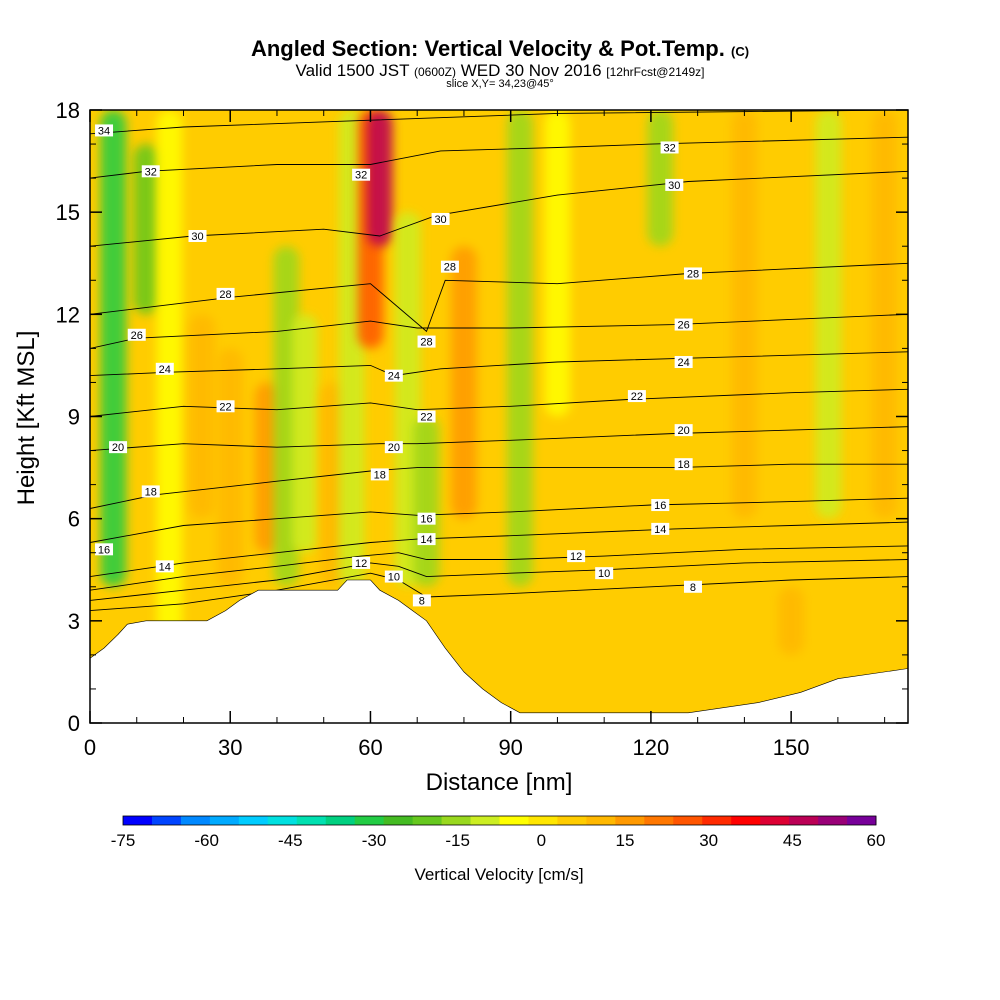 The width and height of the screenshot is (1000, 1000). What do you see at coordinates (604, 573) in the screenshot?
I see `contour-label: 10` at bounding box center [604, 573].